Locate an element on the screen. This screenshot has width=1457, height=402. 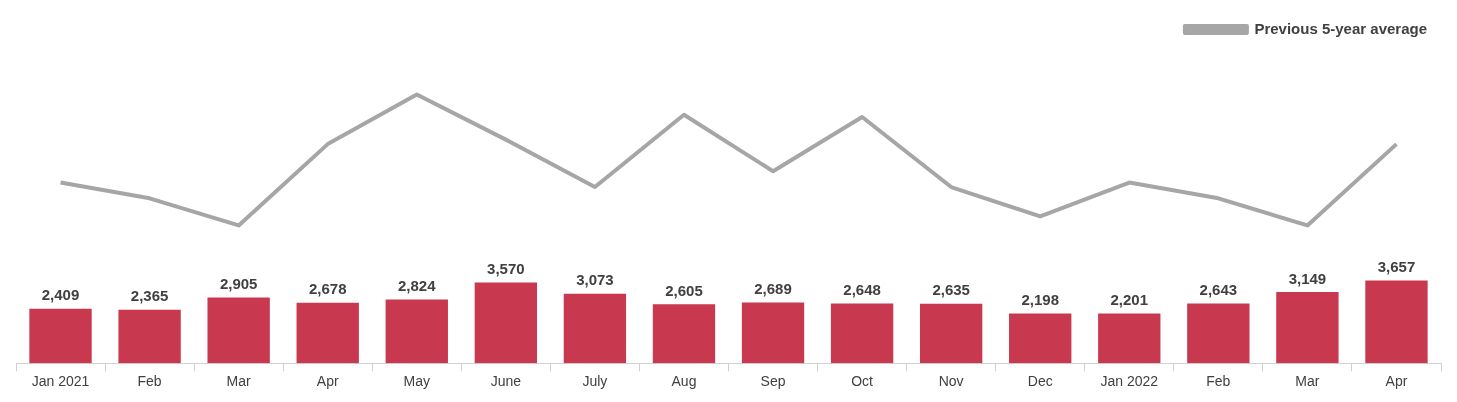
x-tick-label: July is located at coordinates (595, 381).